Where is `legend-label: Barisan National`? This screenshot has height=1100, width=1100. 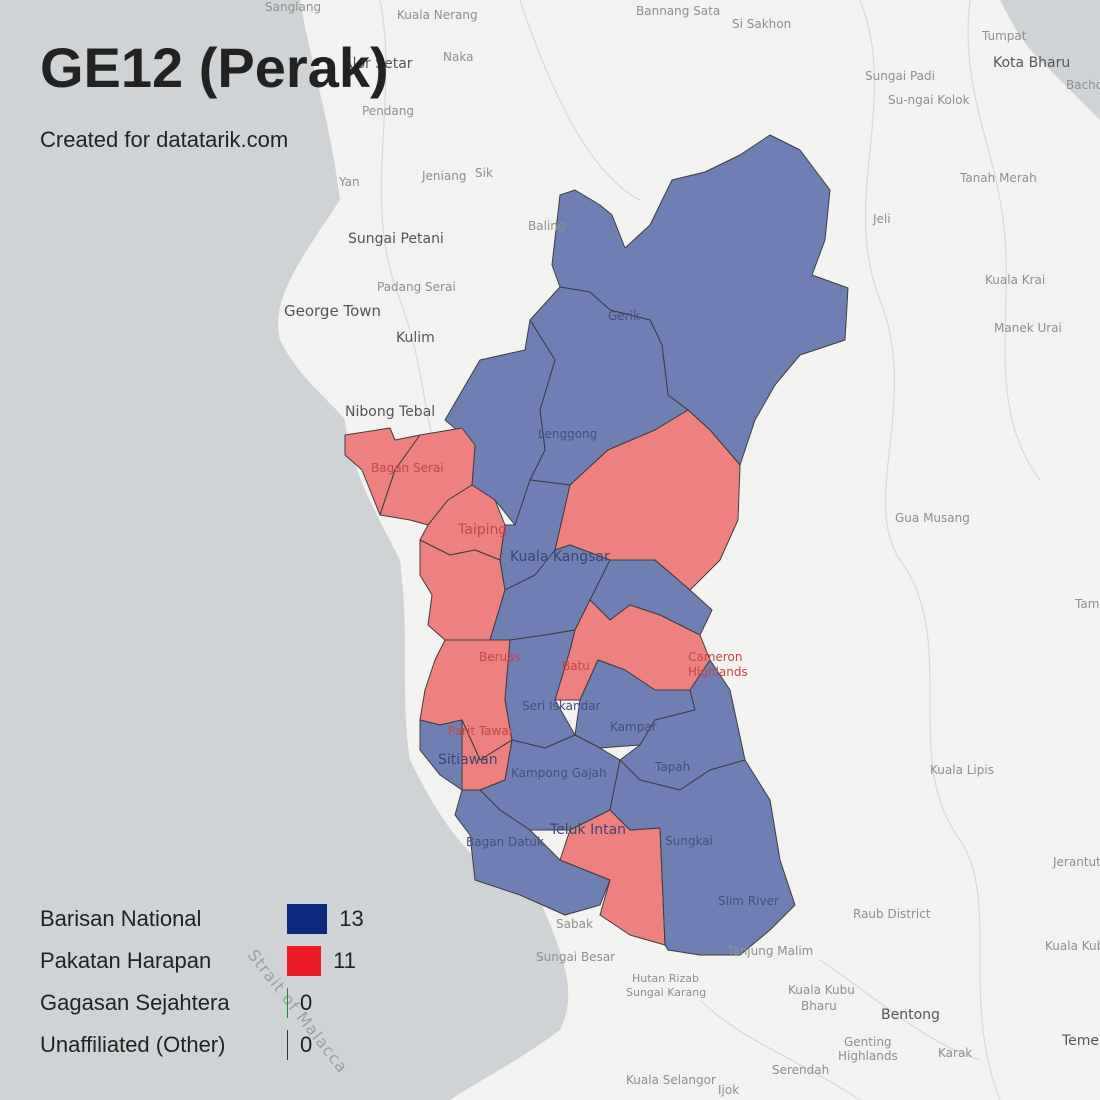
legend-label: Barisan National is located at coordinates (121, 918).